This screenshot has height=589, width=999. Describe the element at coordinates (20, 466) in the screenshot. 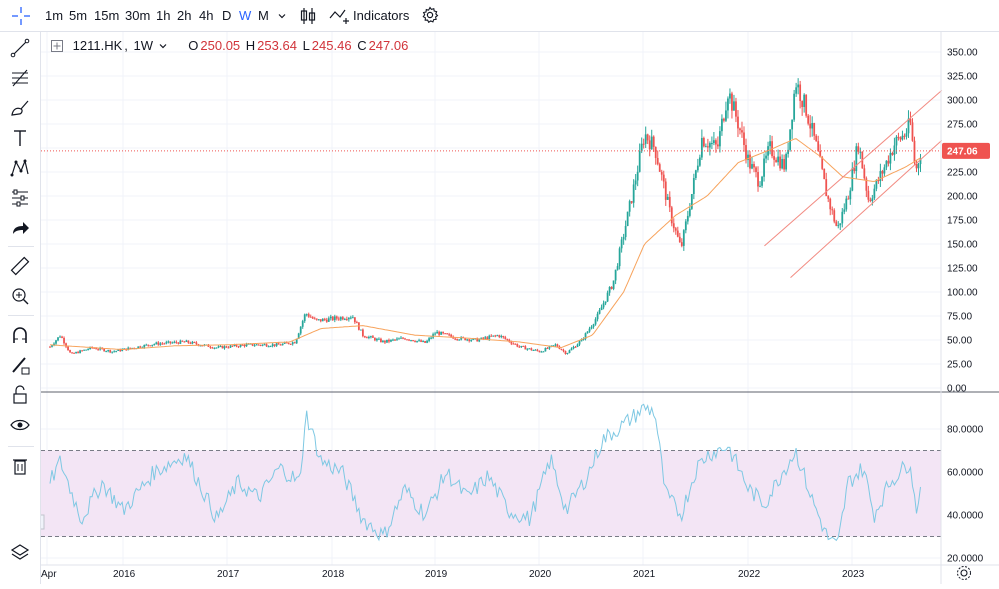

I see `trash-icon` at that location.